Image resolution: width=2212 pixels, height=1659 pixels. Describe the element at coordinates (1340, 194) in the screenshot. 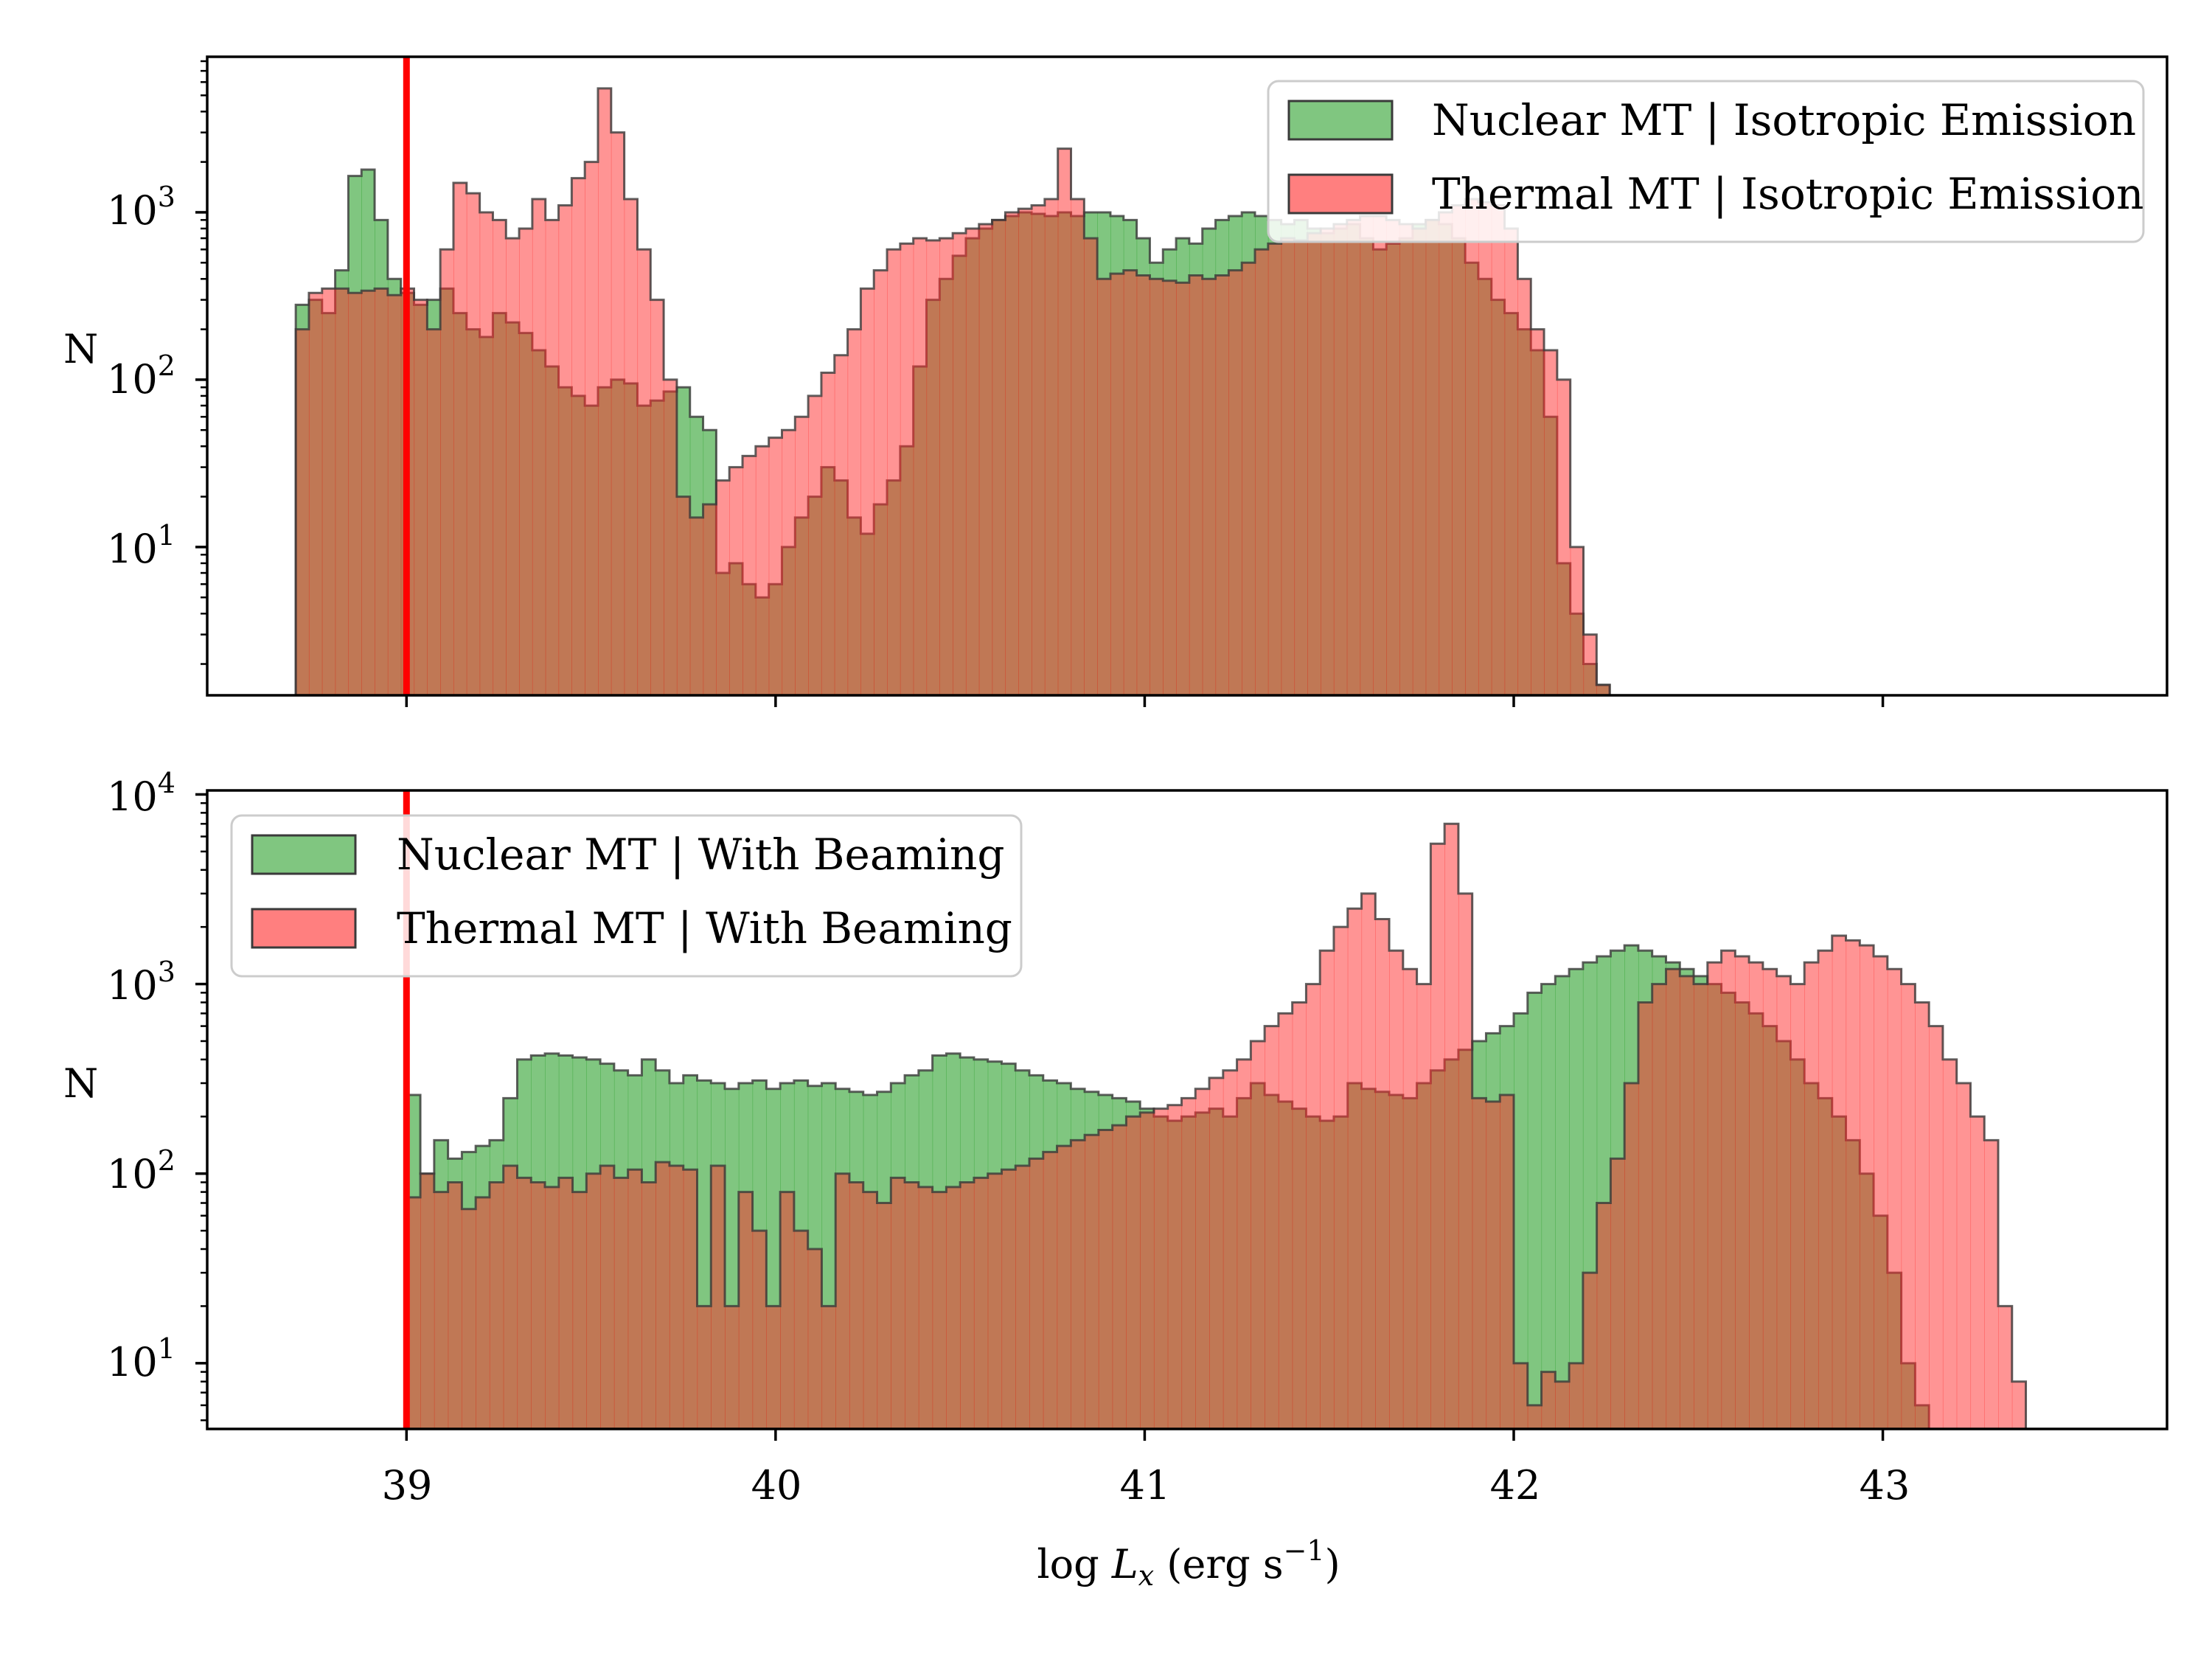

I see `top-legend-swatch-thermal` at that location.